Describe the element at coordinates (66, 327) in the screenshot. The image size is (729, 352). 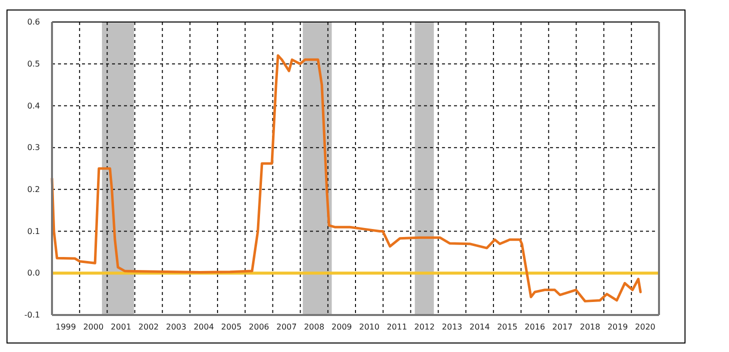
I see `x-tick-label: 1999` at that location.